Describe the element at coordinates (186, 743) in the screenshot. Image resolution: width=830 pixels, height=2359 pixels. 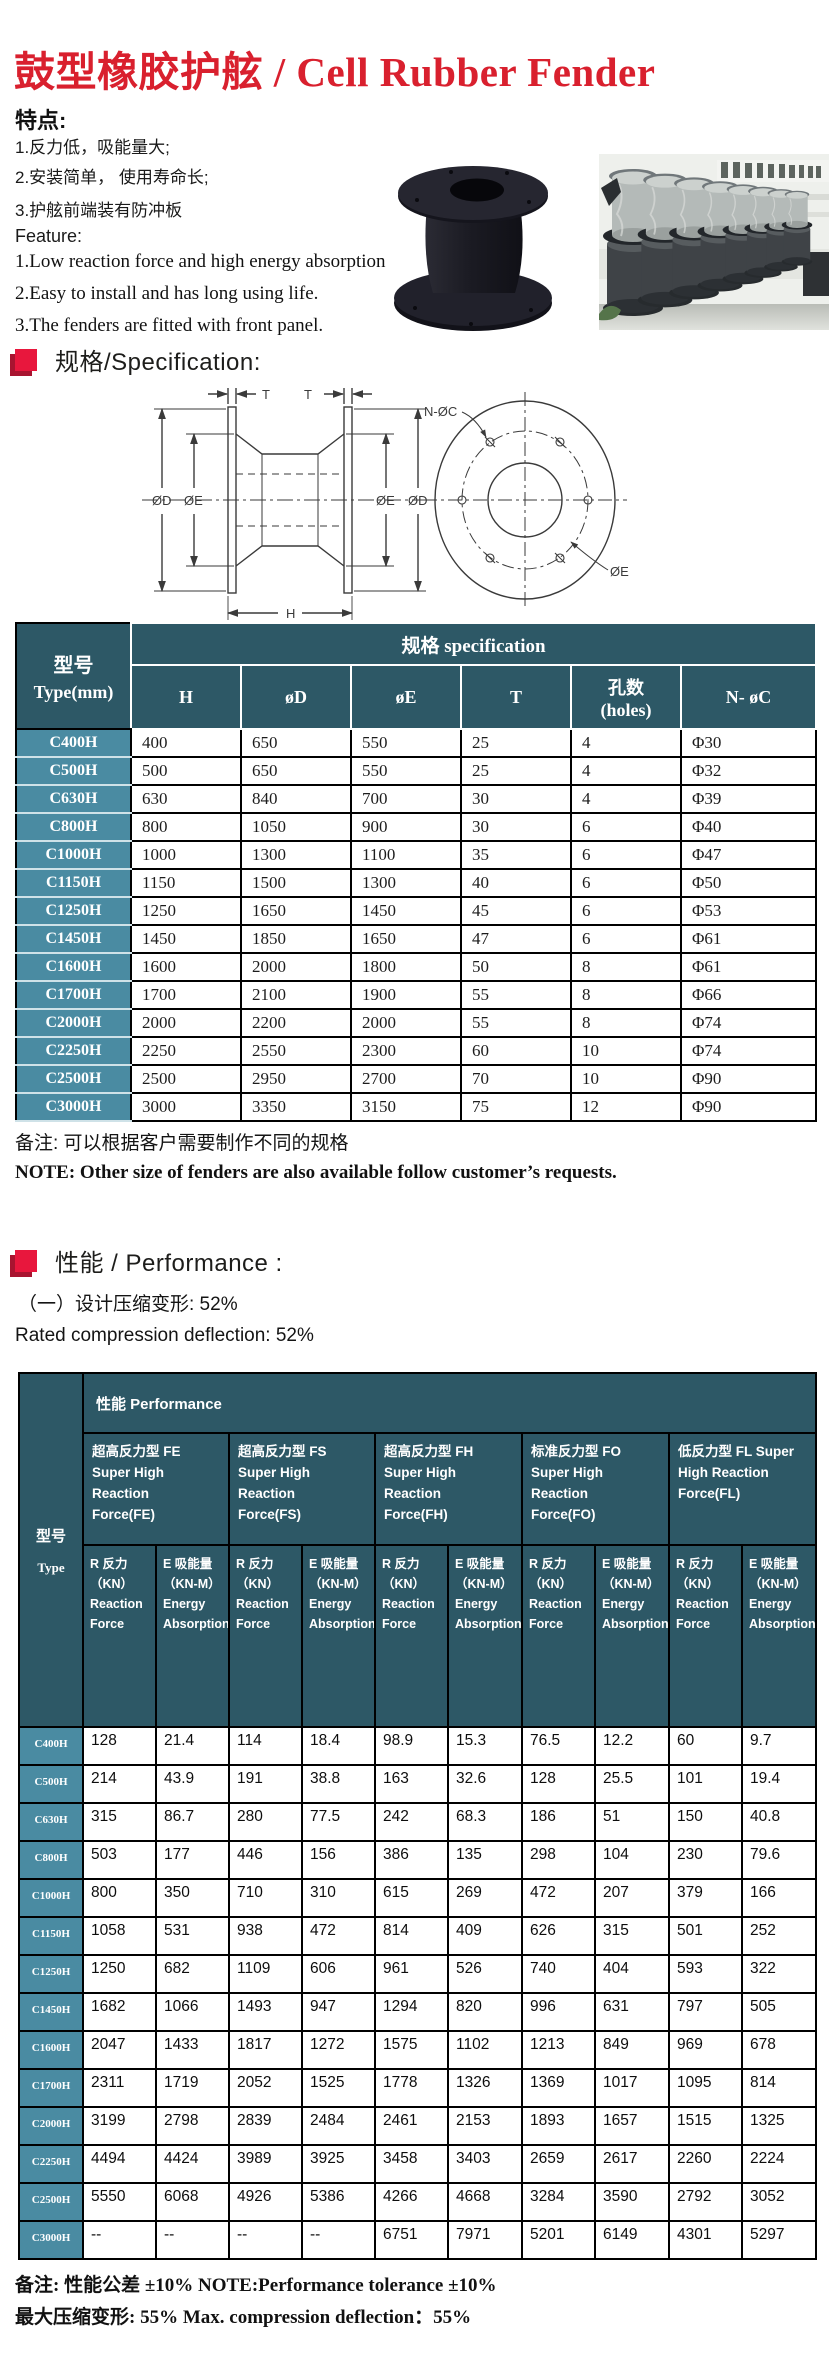
I see `value-cell: 400` at that location.